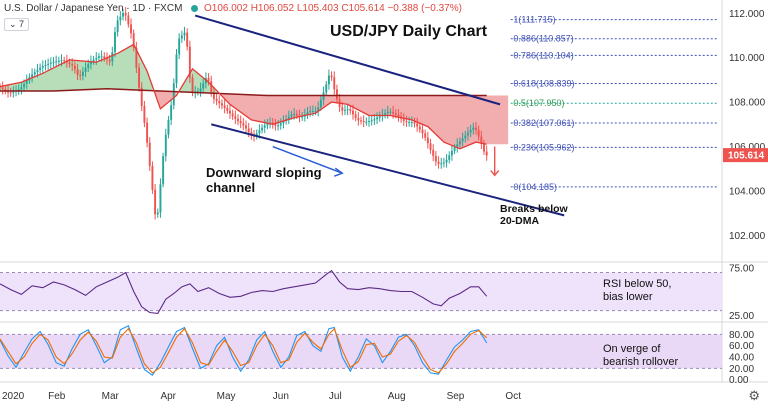 This screenshot has width=768, height=412. I want to click on stoch-axis-tick-label: 20.00, so click(741, 369).